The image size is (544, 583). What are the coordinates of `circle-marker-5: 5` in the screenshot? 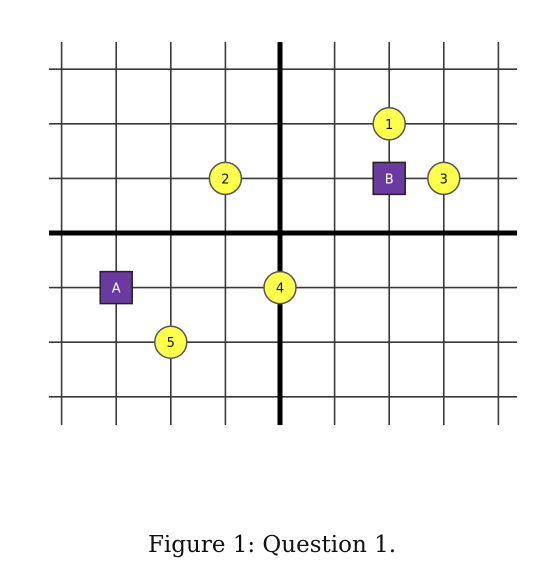 It's located at (171, 342).